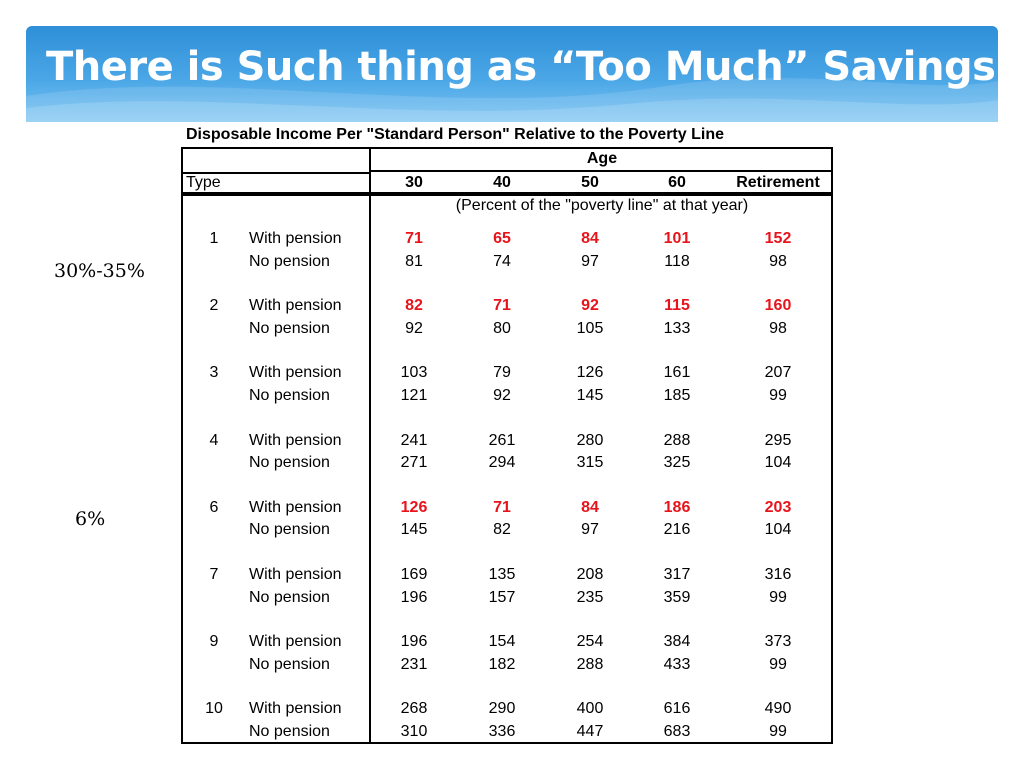 This screenshot has height=768, width=1024. What do you see at coordinates (214, 574) in the screenshot?
I see `row-type-number: 7` at bounding box center [214, 574].